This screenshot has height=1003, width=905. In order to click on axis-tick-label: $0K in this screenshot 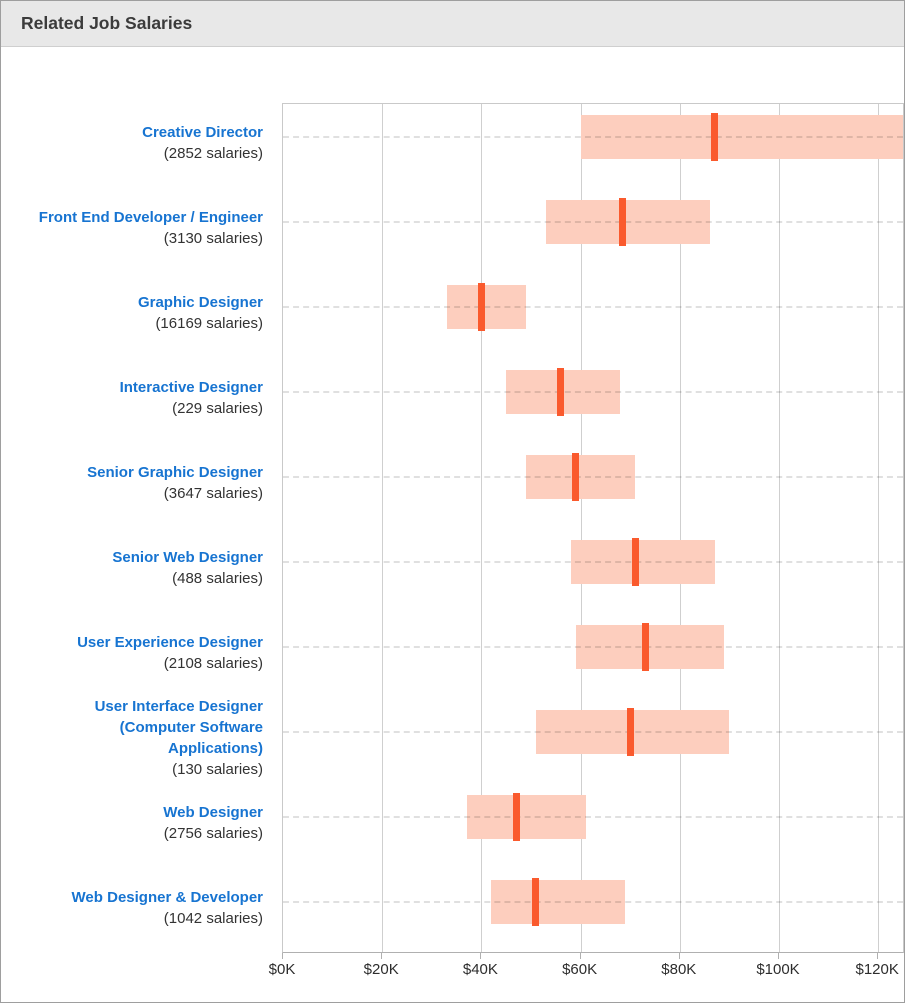, I will do `click(282, 969)`.